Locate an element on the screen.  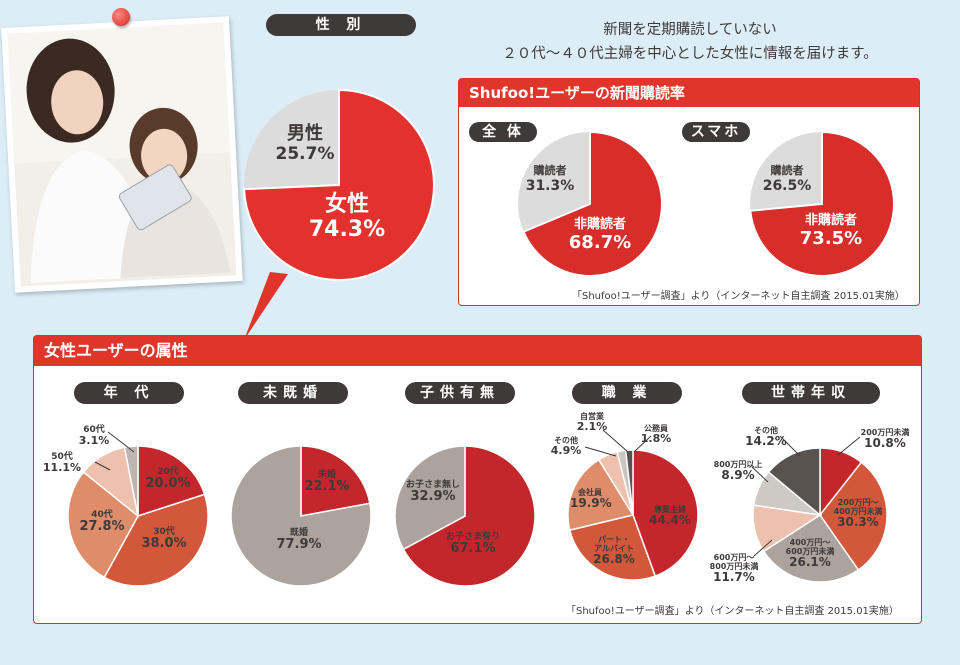
age-title: 年 代 is located at coordinates (129, 393).